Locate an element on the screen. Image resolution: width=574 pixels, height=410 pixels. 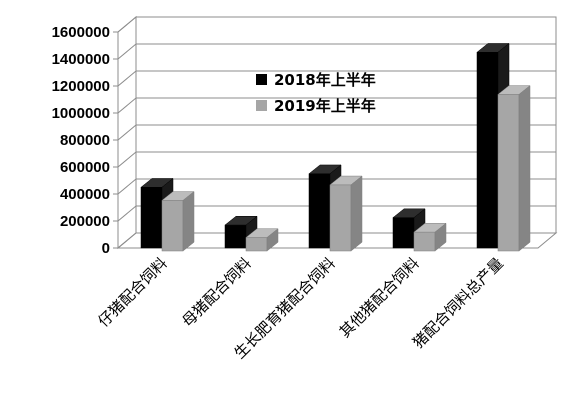
legend: 2018年上半年 2019年上半年 is located at coordinates (316, 93).